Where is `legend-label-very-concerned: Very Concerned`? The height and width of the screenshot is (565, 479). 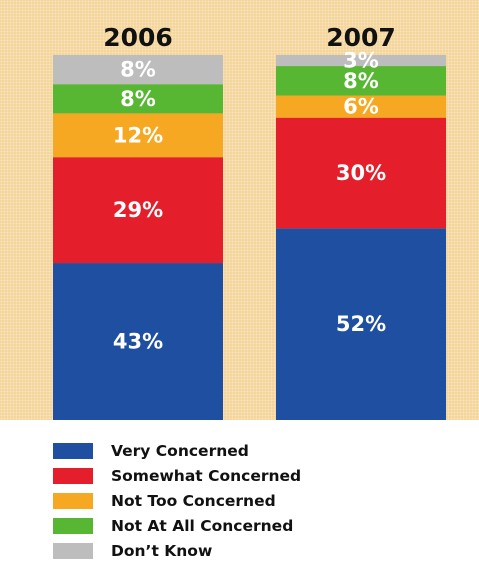
legend-label-very-concerned: Very Concerned is located at coordinates (180, 450).